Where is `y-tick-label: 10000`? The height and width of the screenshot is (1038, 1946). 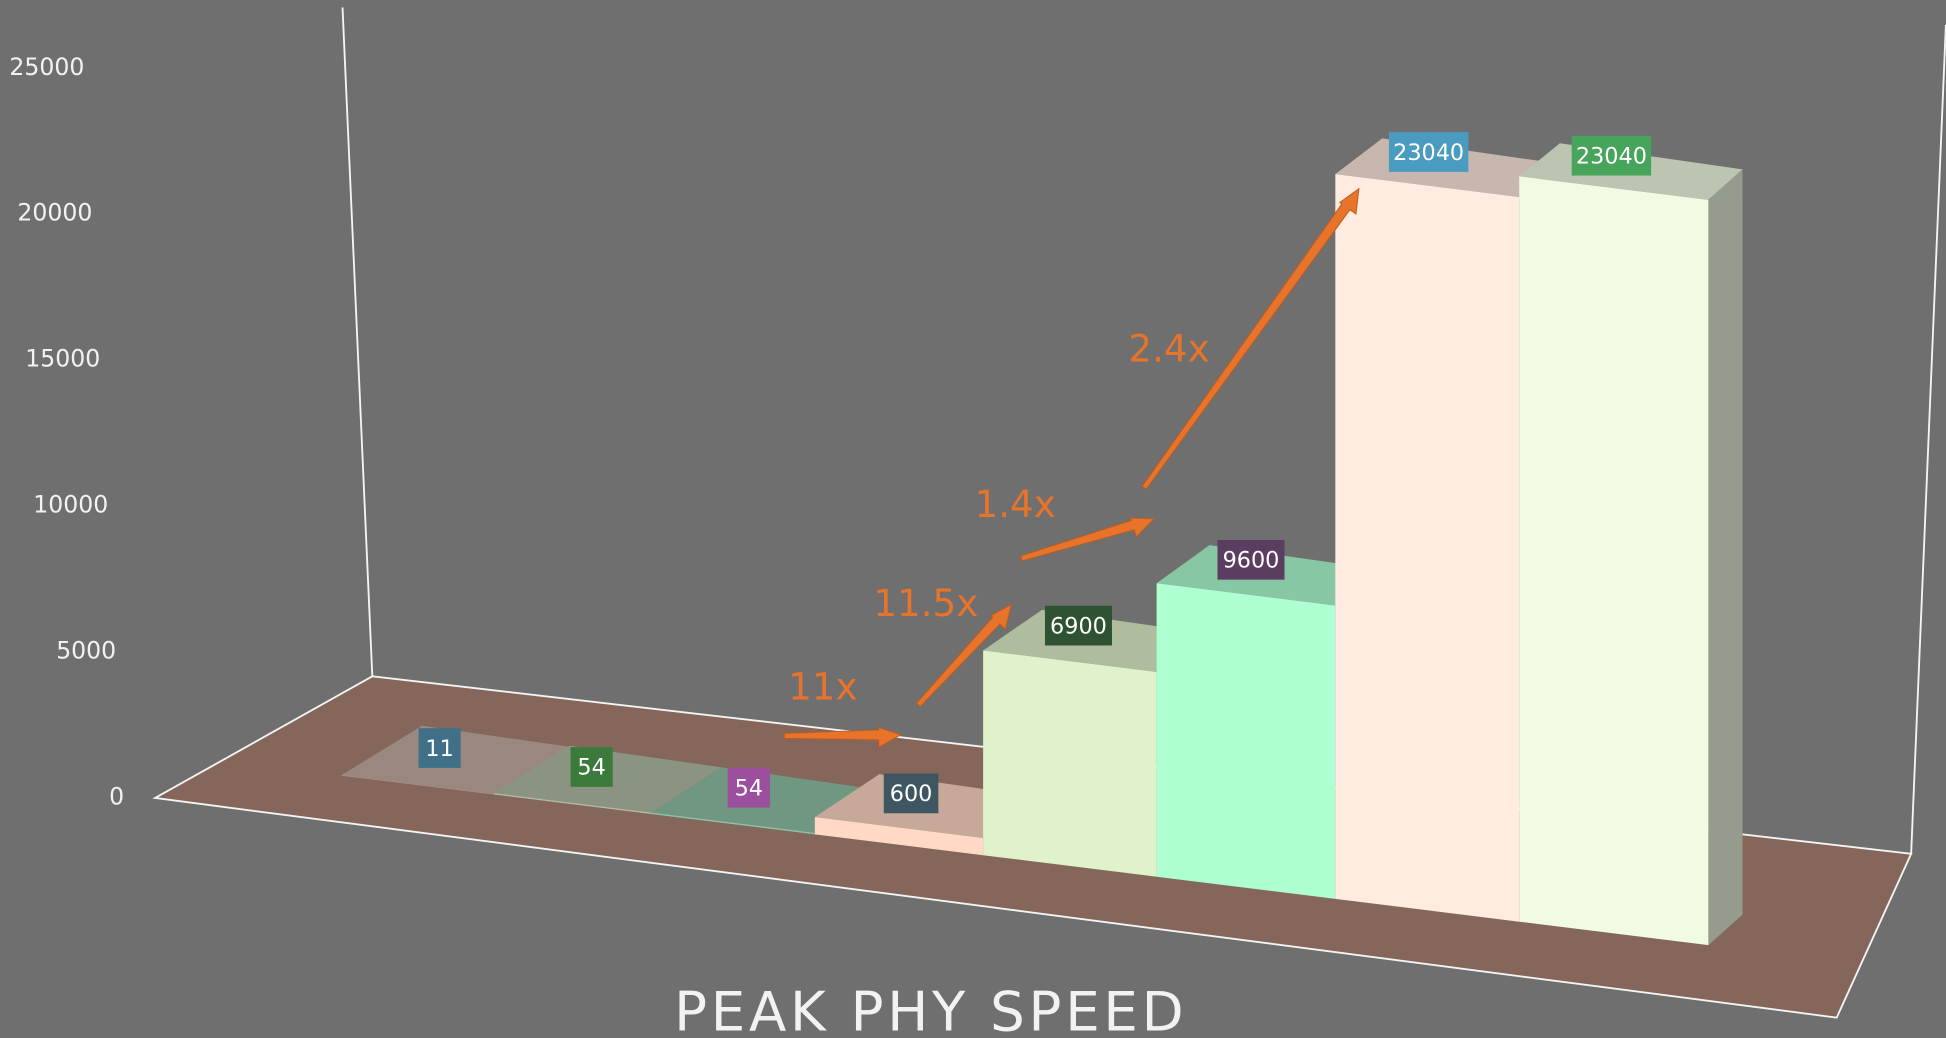 y-tick-label: 10000 is located at coordinates (70, 505).